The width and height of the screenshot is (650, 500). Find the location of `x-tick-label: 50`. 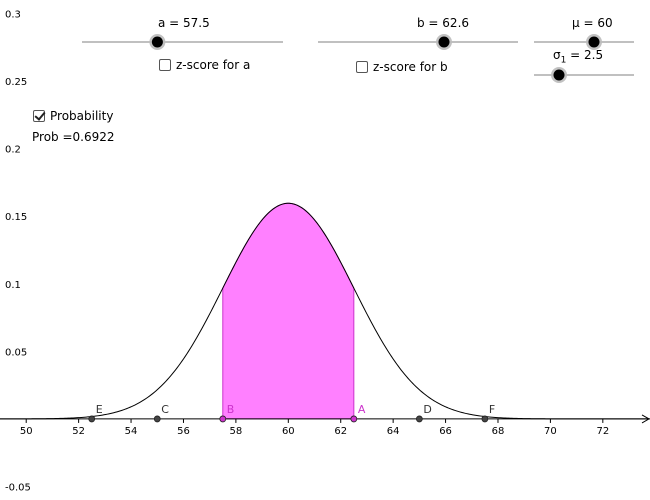

x-tick-label: 50 is located at coordinates (26, 431).